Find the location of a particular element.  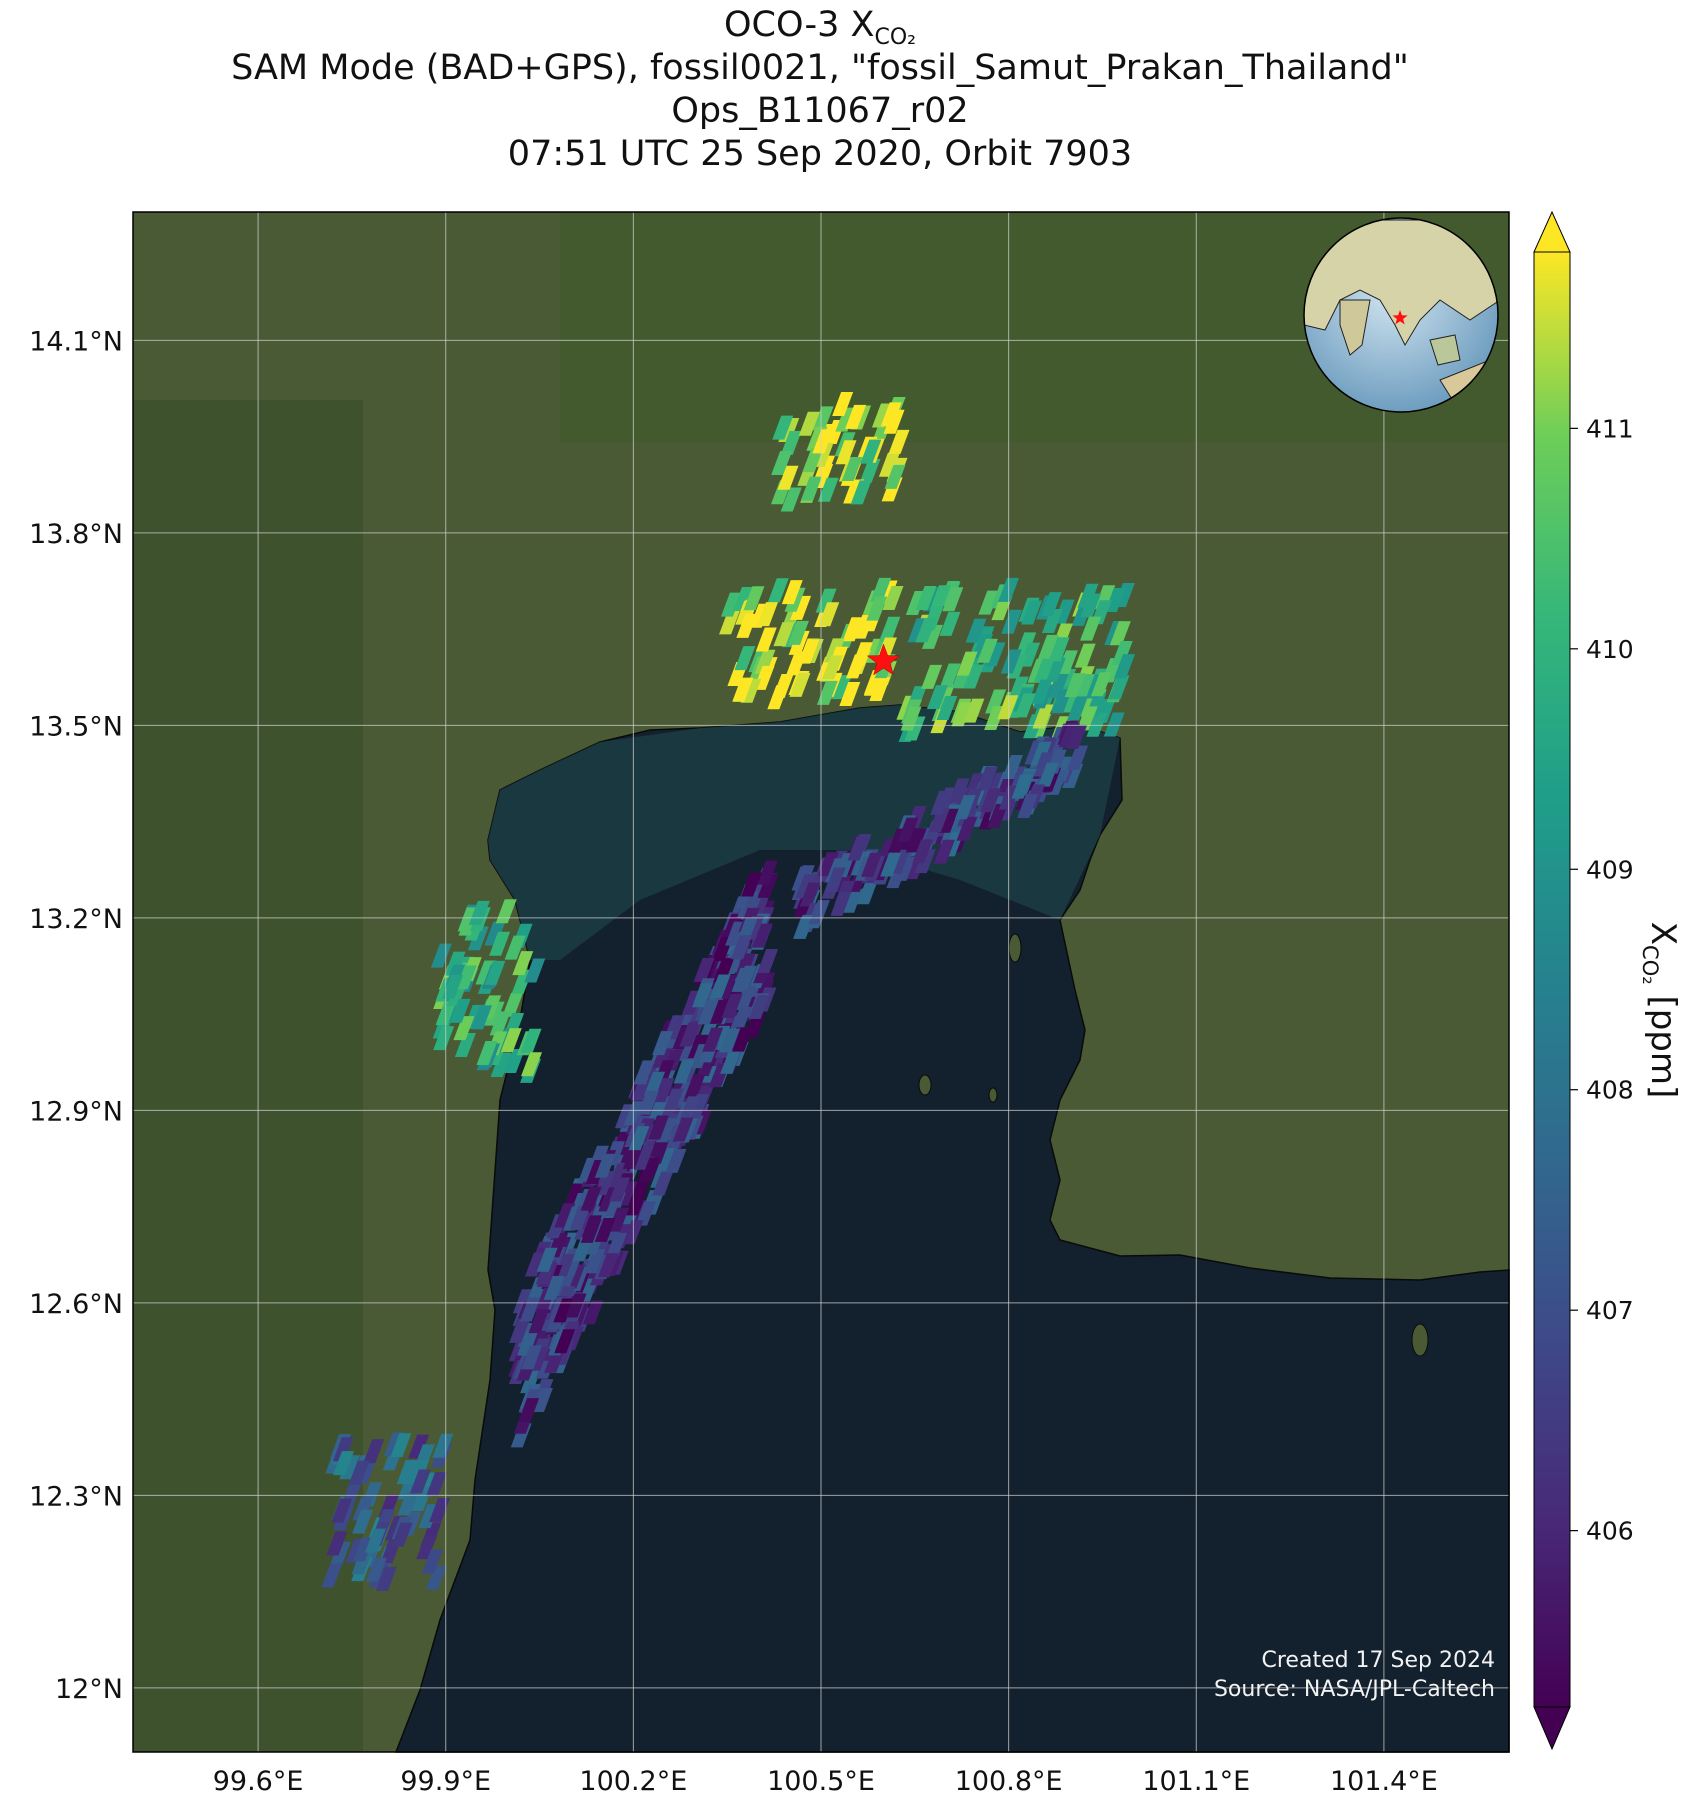

colorbar-tick-label: 409 is located at coordinates (1610, 869).